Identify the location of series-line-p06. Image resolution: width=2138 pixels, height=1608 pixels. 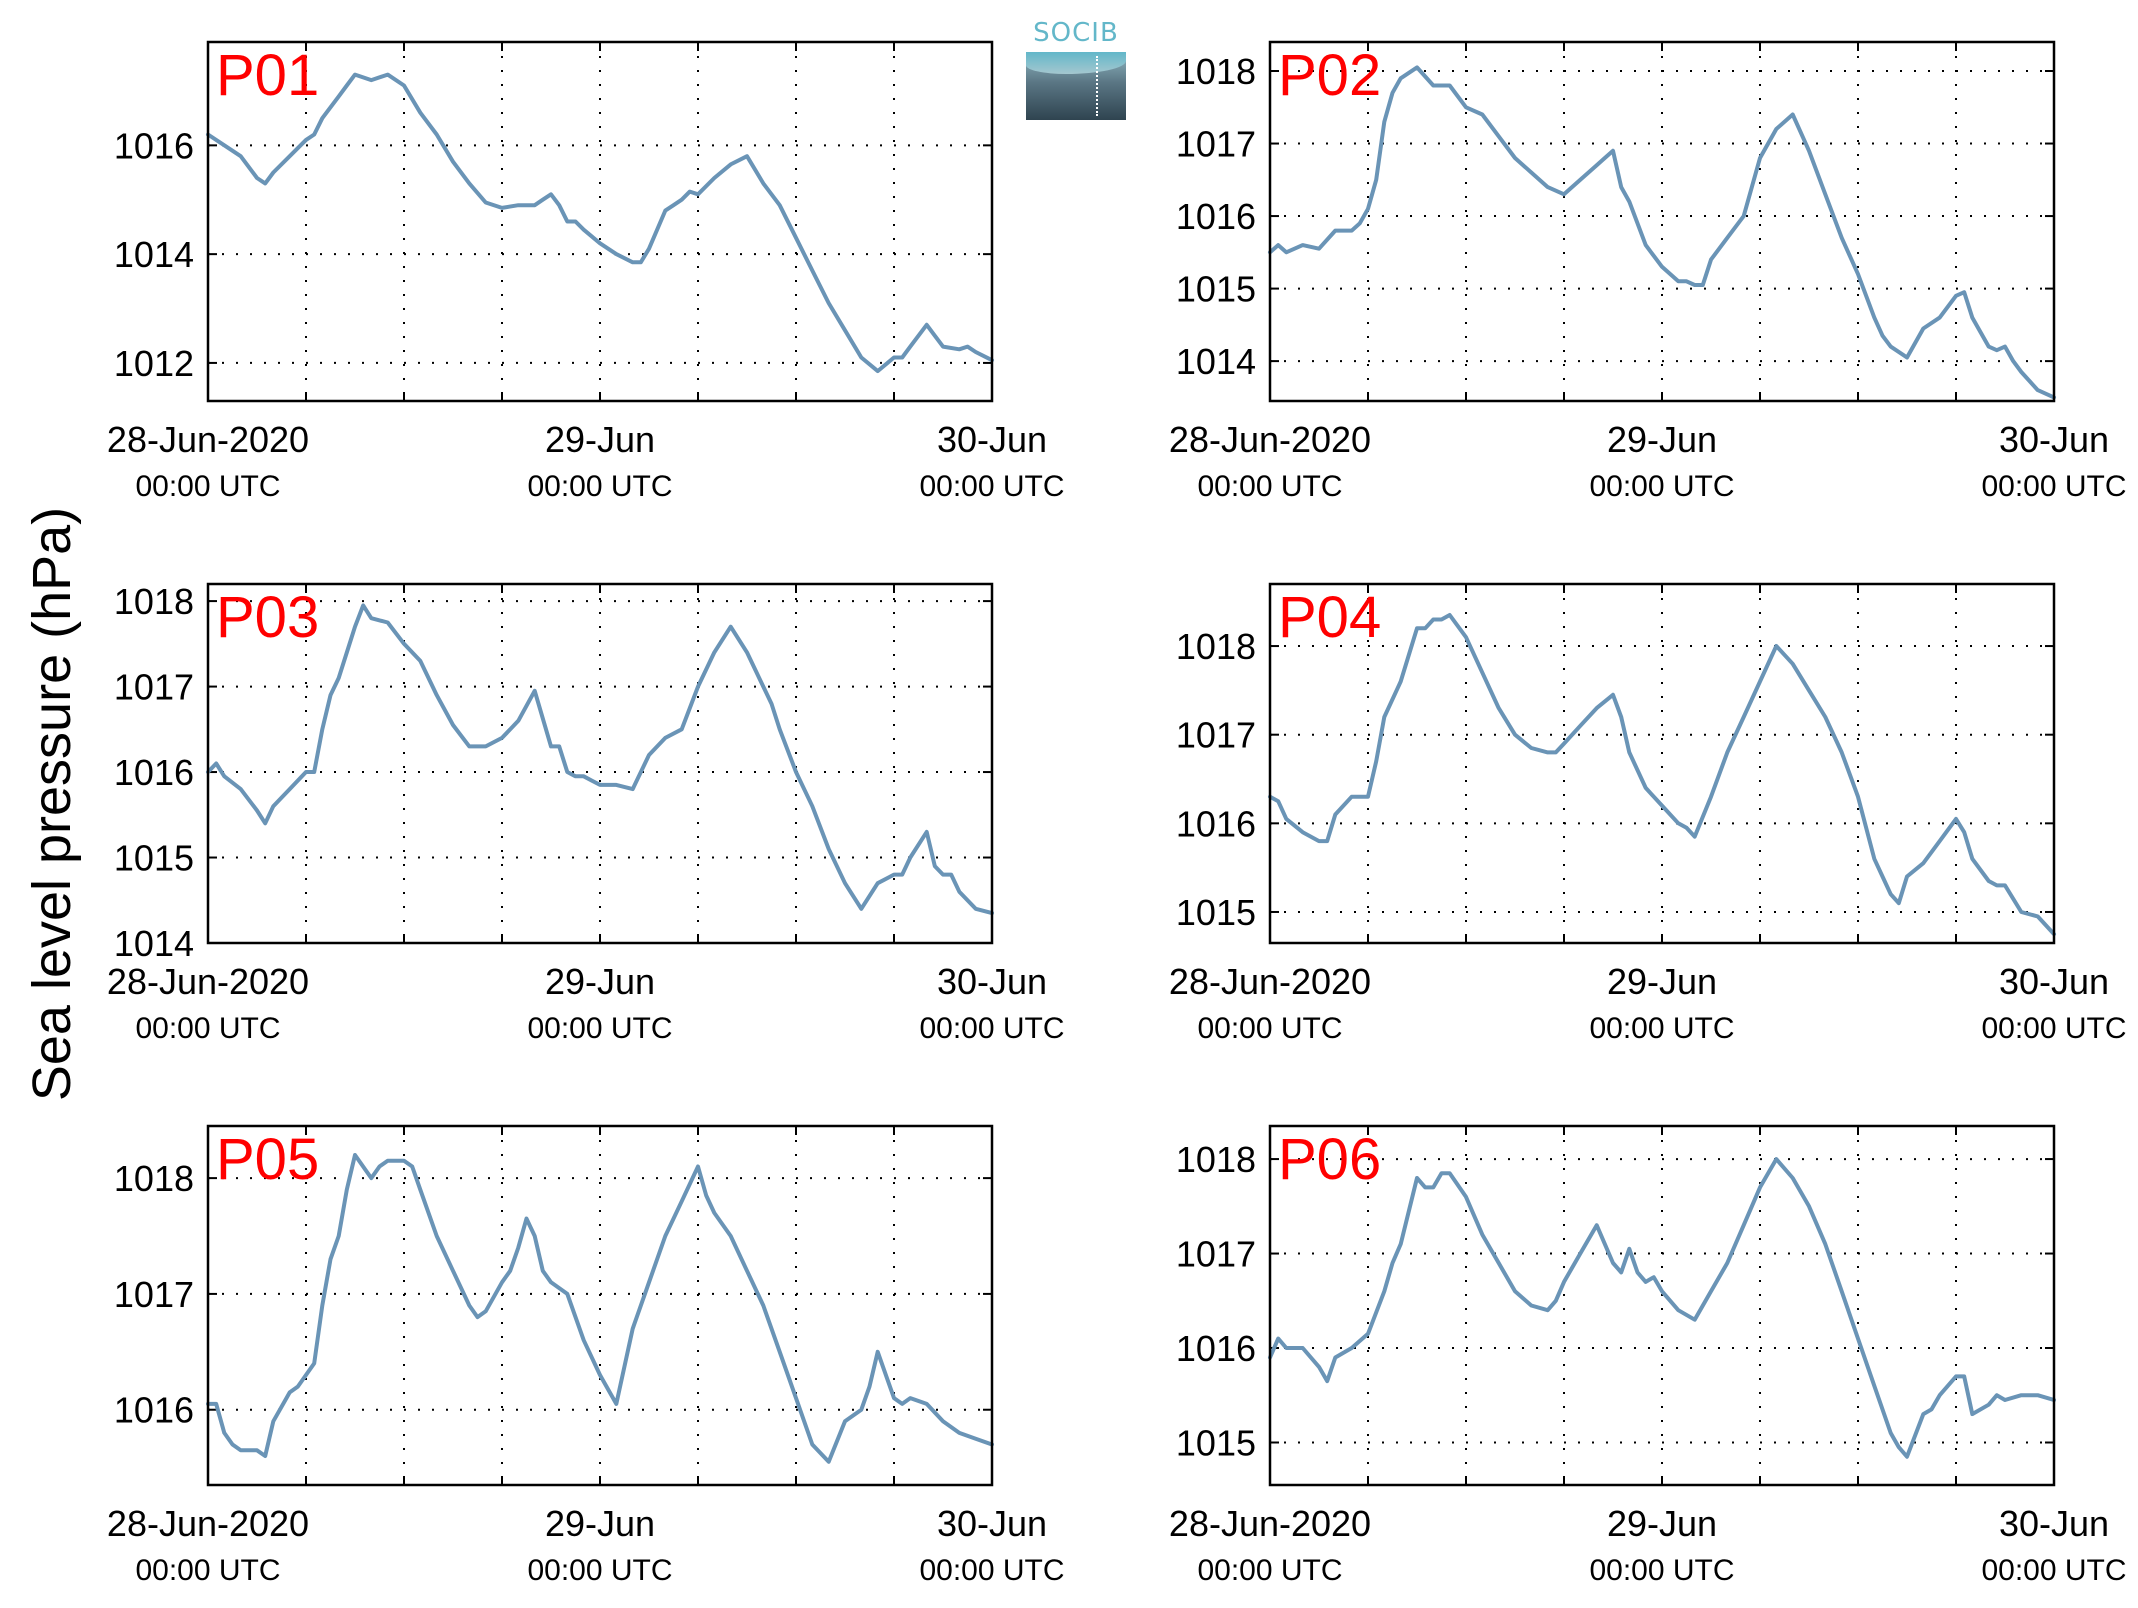
(1662, 1308).